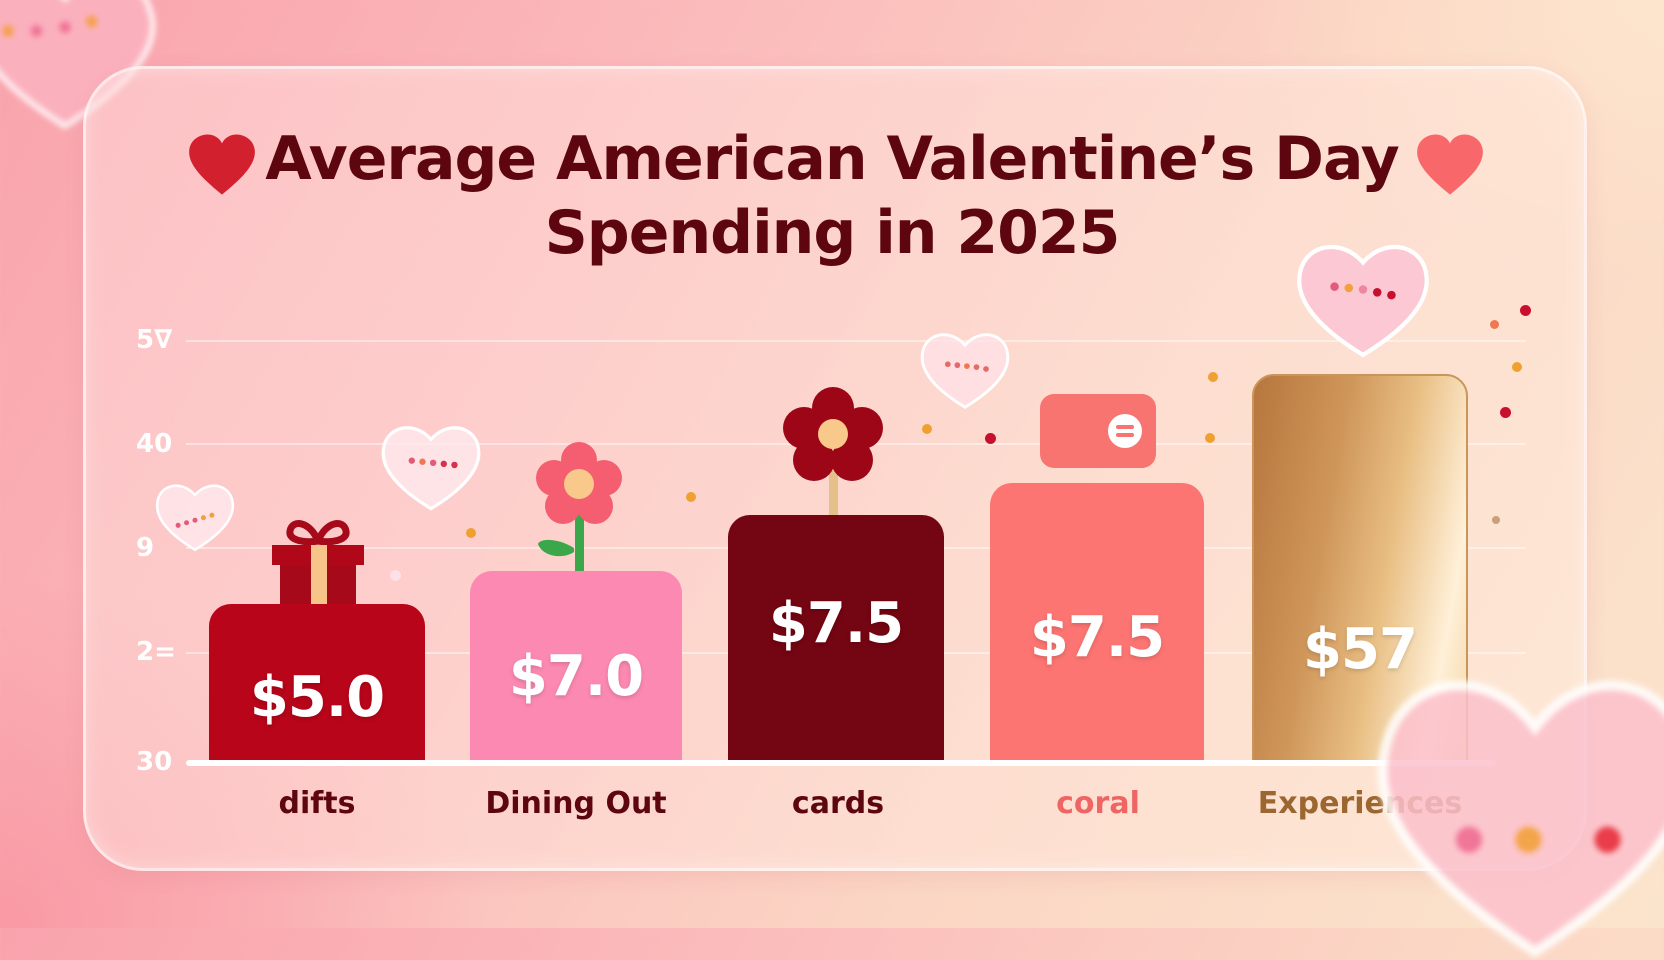  What do you see at coordinates (576, 803) in the screenshot?
I see `x-axis-label: Dining Out` at bounding box center [576, 803].